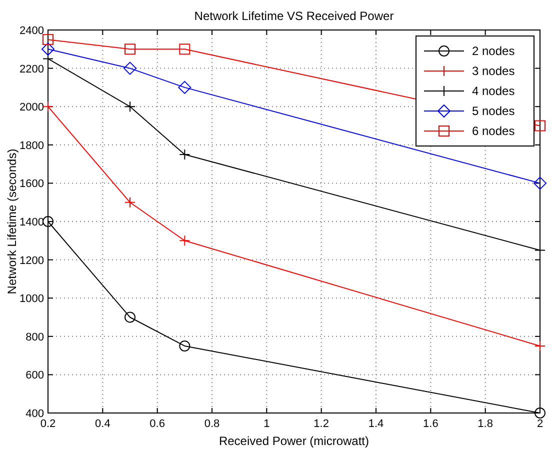 This screenshot has height=453, width=555. I want to click on legend-label: 3 nodes, so click(493, 71).